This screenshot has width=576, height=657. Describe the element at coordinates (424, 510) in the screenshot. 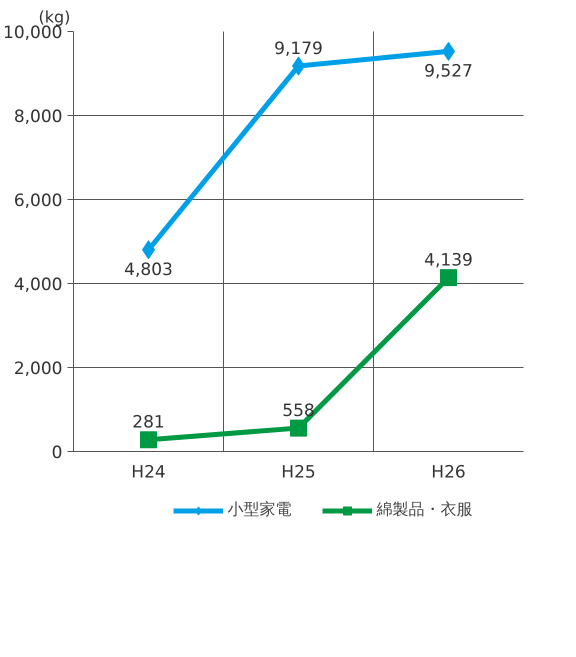

I see `legend-label: 綿製品・衣服` at that location.